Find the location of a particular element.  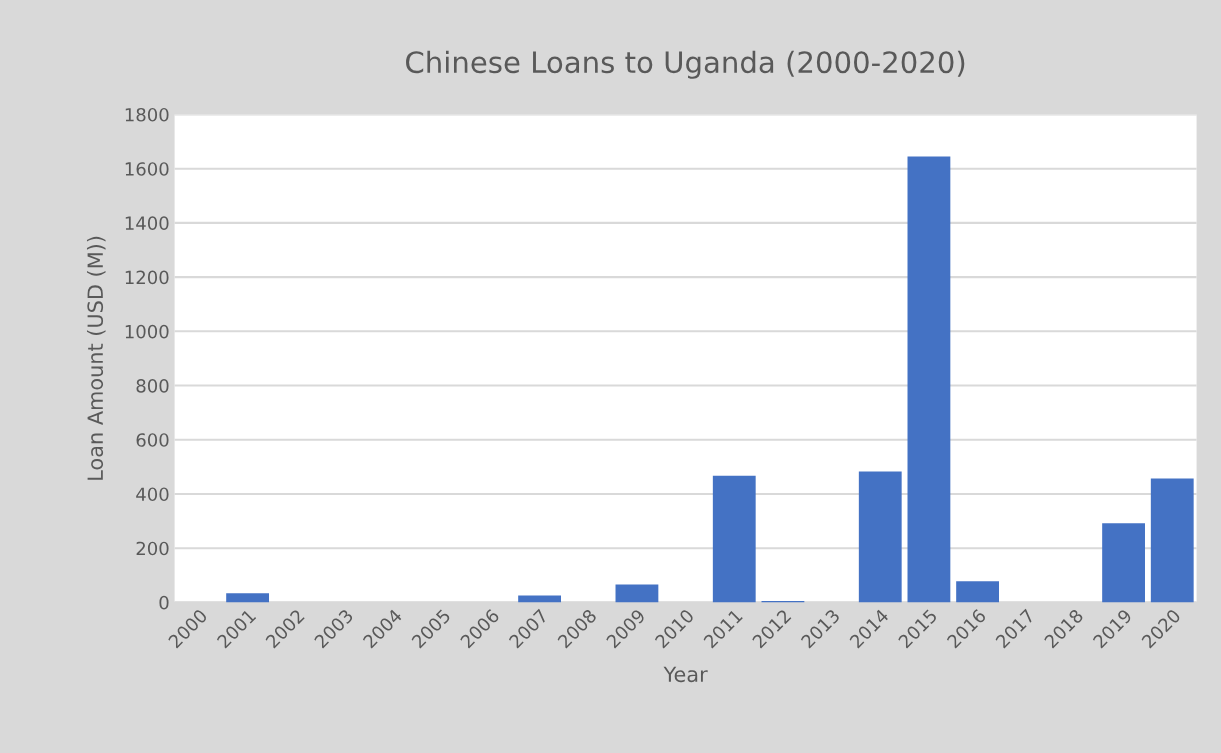

y-tick-label: 200 is located at coordinates (152, 548).